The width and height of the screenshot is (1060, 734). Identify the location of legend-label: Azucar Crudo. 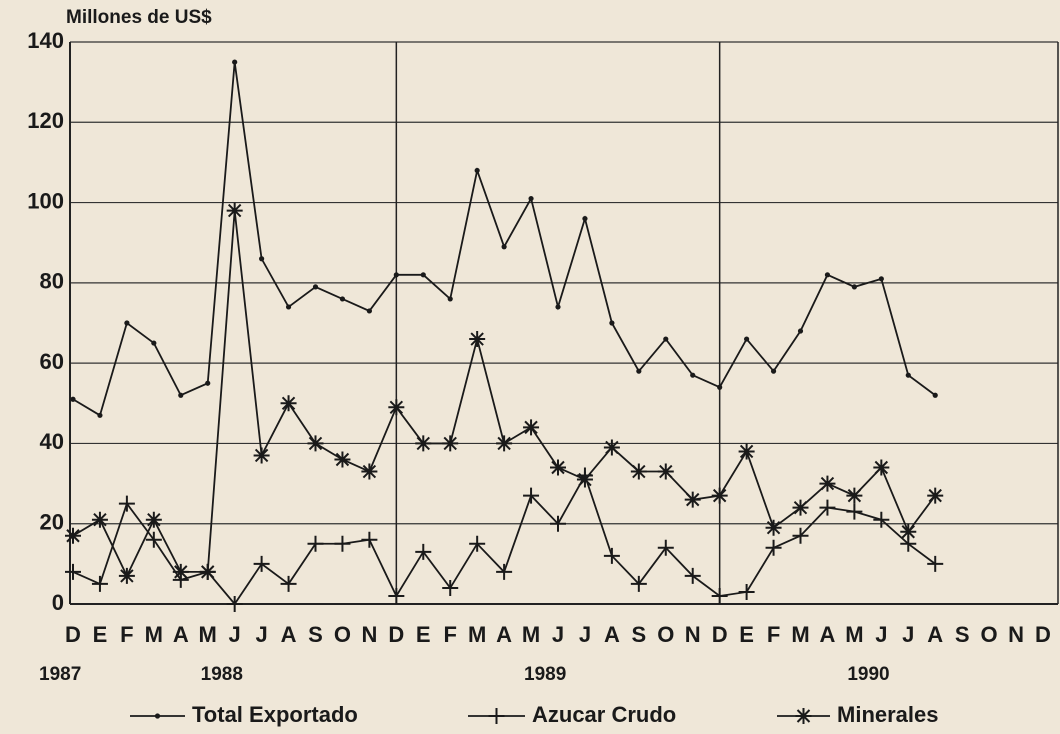
(604, 714).